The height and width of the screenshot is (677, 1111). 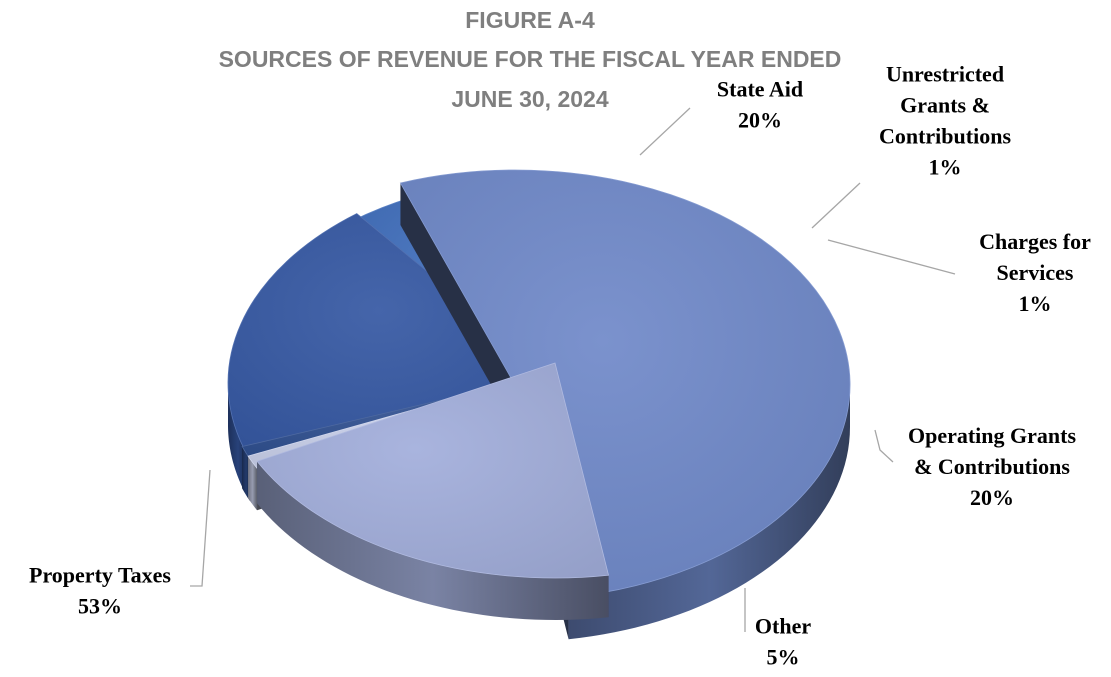 I want to click on slice-label-operating-line-0: Operating Grants, so click(x=992, y=435).